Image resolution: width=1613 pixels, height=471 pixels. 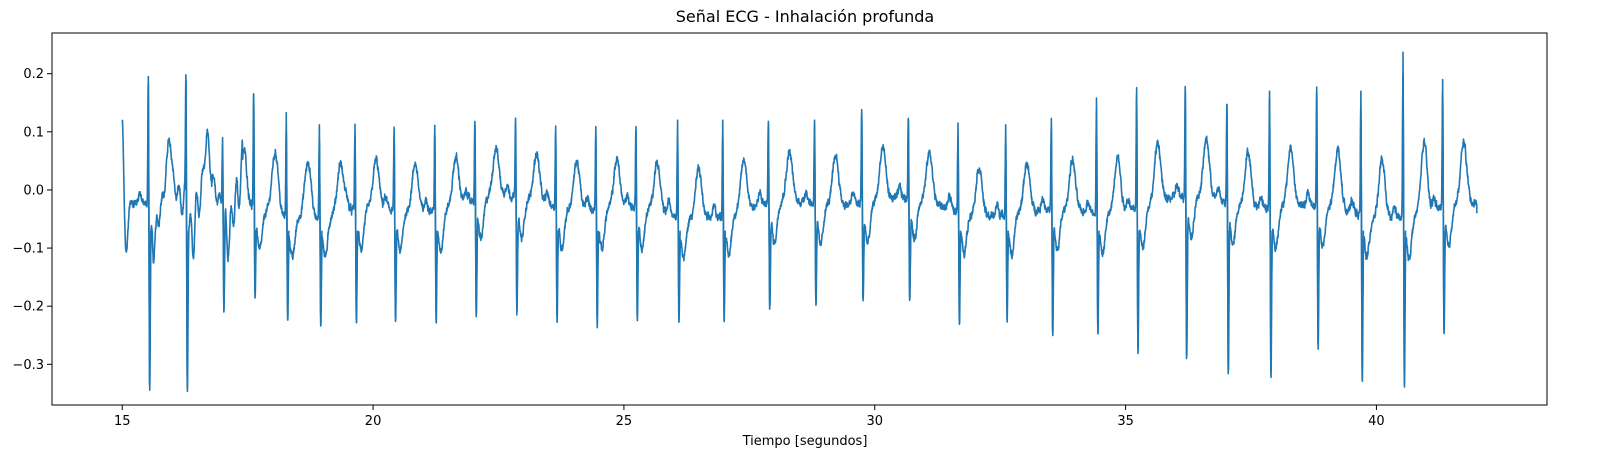 What do you see at coordinates (28, 365) in the screenshot?
I see `y-tick-label: −0.3` at bounding box center [28, 365].